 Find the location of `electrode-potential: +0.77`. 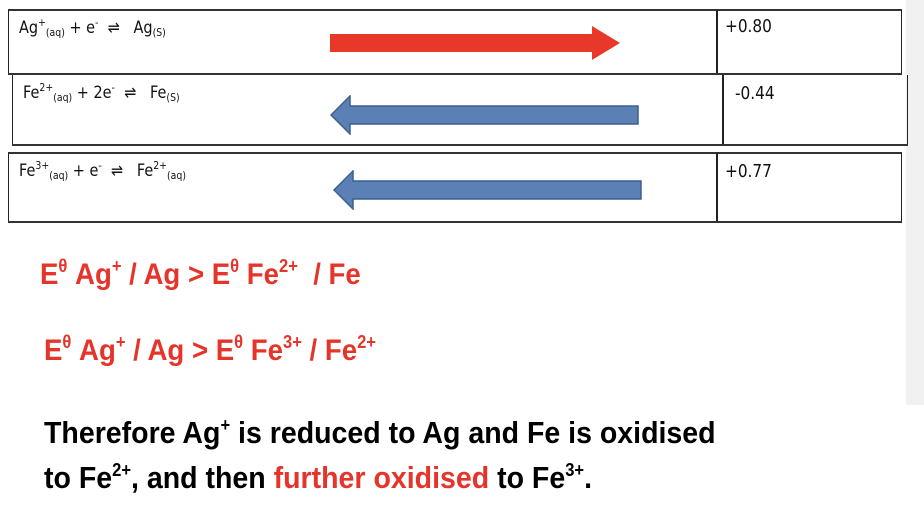

electrode-potential: +0.77 is located at coordinates (748, 171).